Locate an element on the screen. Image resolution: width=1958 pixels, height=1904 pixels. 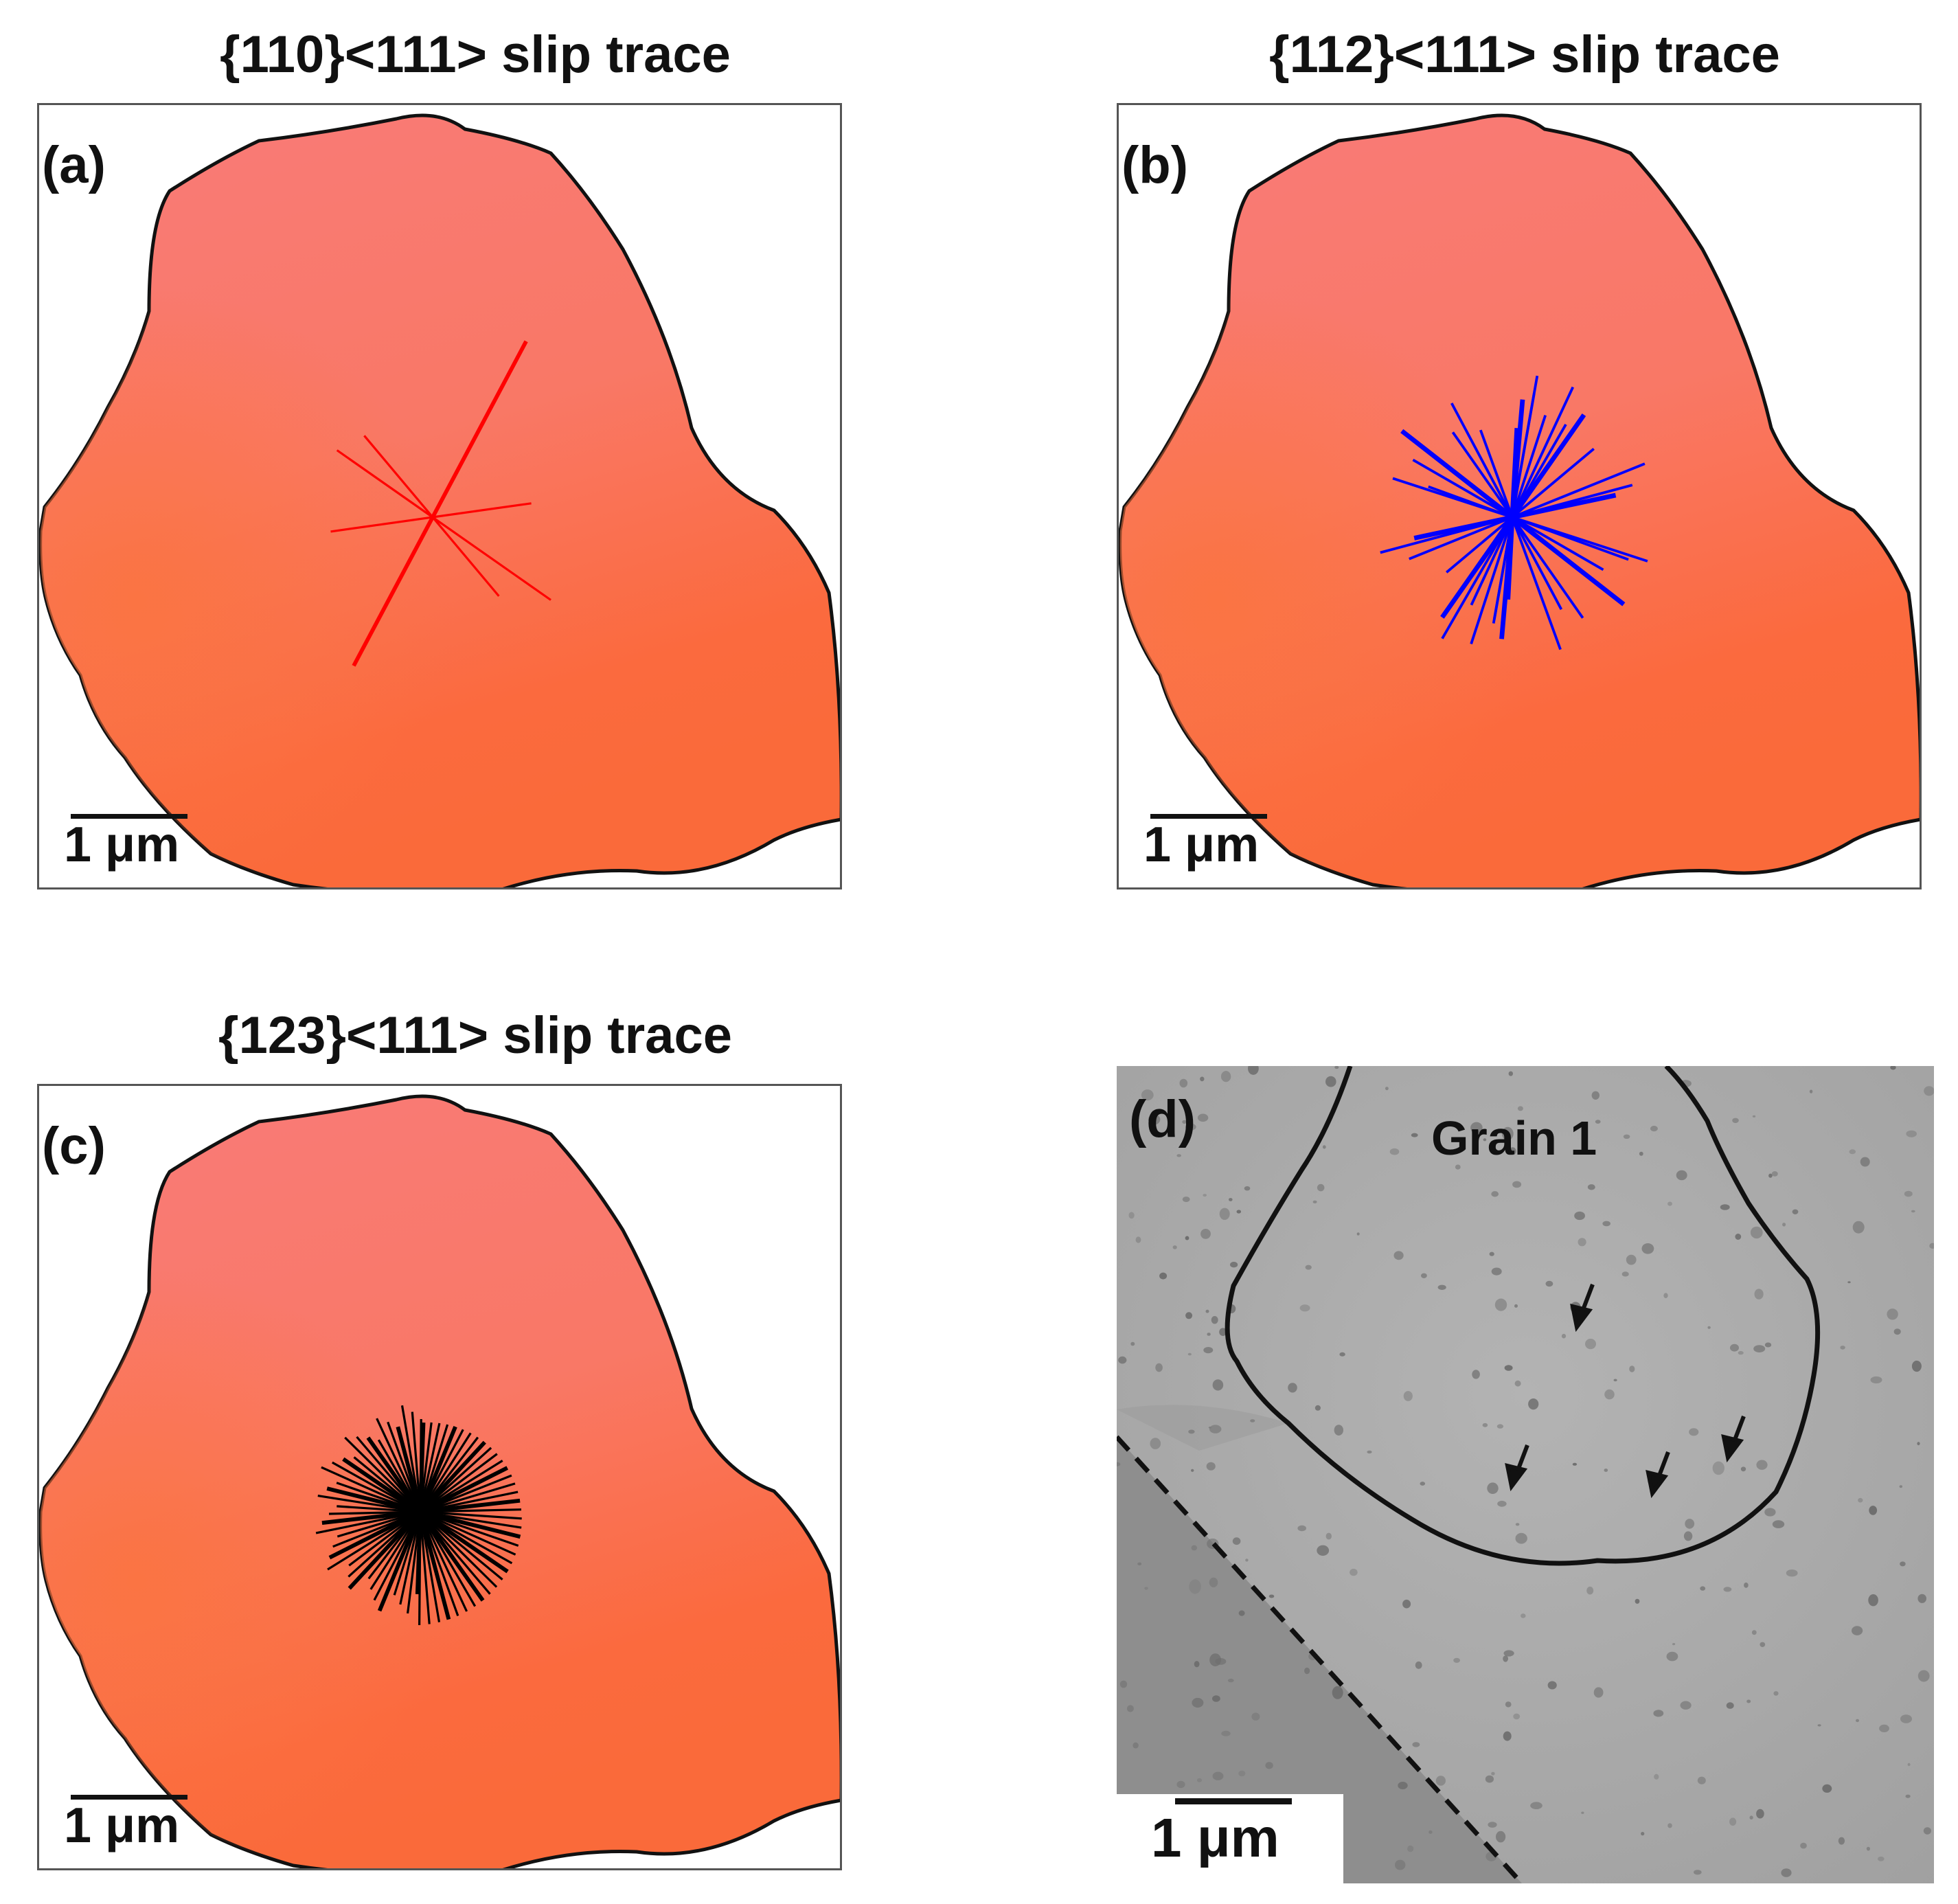
arrow-icon is located at coordinates (1658, 1475).